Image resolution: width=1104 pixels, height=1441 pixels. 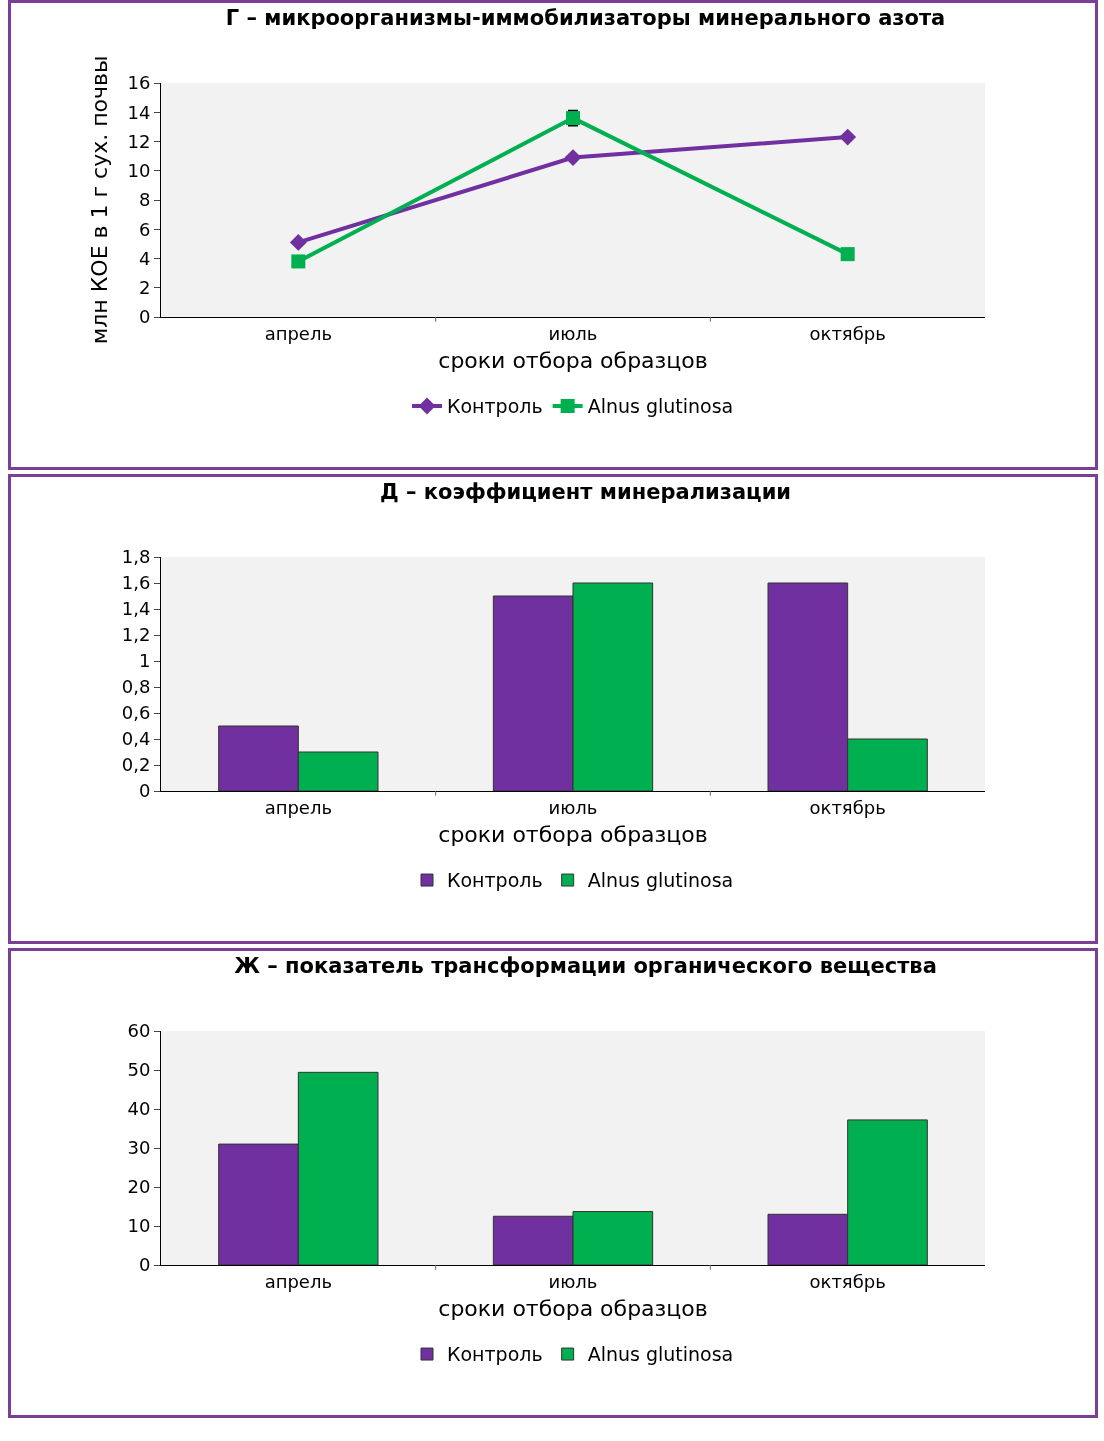 I want to click on y-tick-label: 2, so click(x=144, y=288).